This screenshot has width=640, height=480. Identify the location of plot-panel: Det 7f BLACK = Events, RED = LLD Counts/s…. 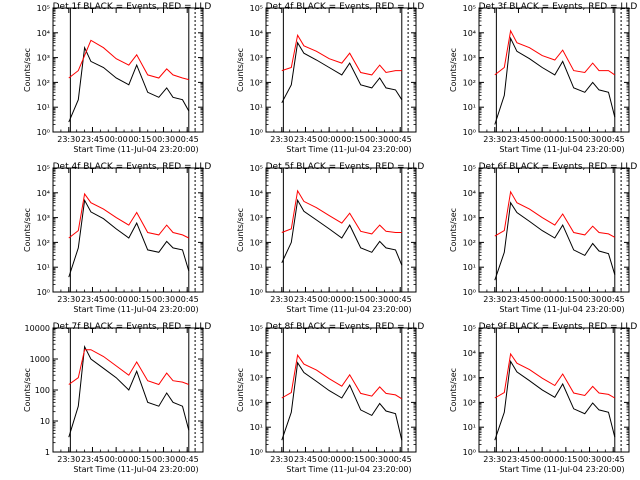
(117, 398).